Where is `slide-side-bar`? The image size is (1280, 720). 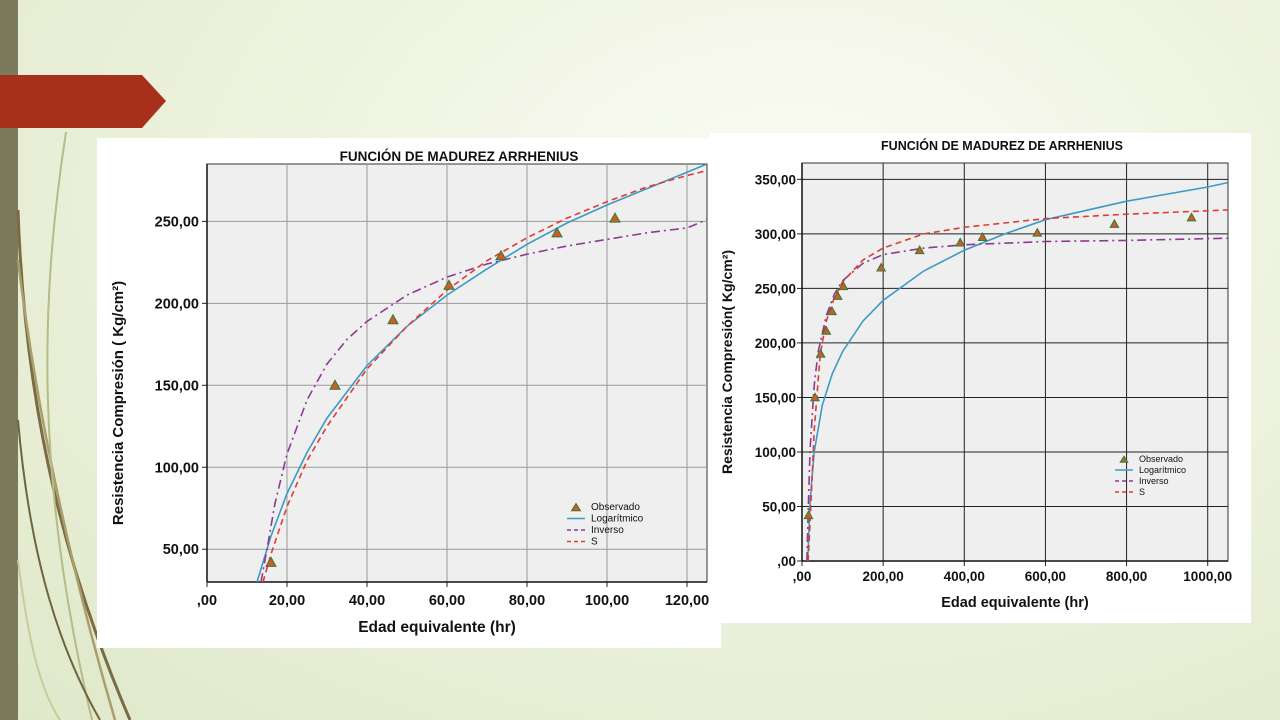
slide-side-bar is located at coordinates (9, 360).